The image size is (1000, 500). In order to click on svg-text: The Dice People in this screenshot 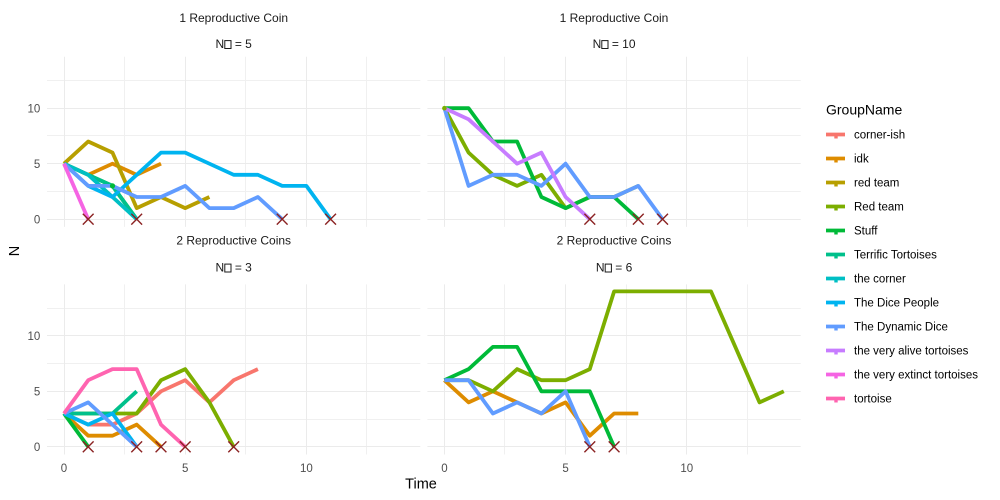, I will do `click(896, 304)`.